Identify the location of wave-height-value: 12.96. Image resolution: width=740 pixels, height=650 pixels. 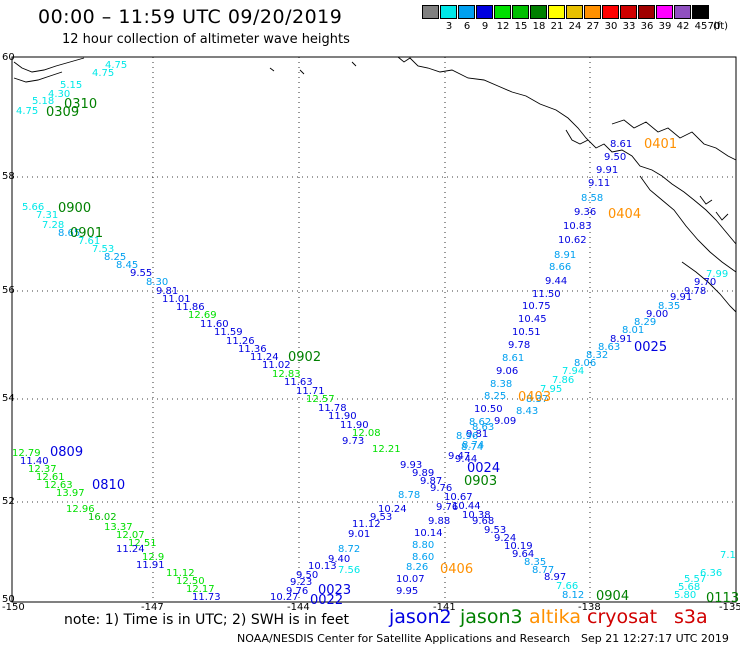
(80, 509).